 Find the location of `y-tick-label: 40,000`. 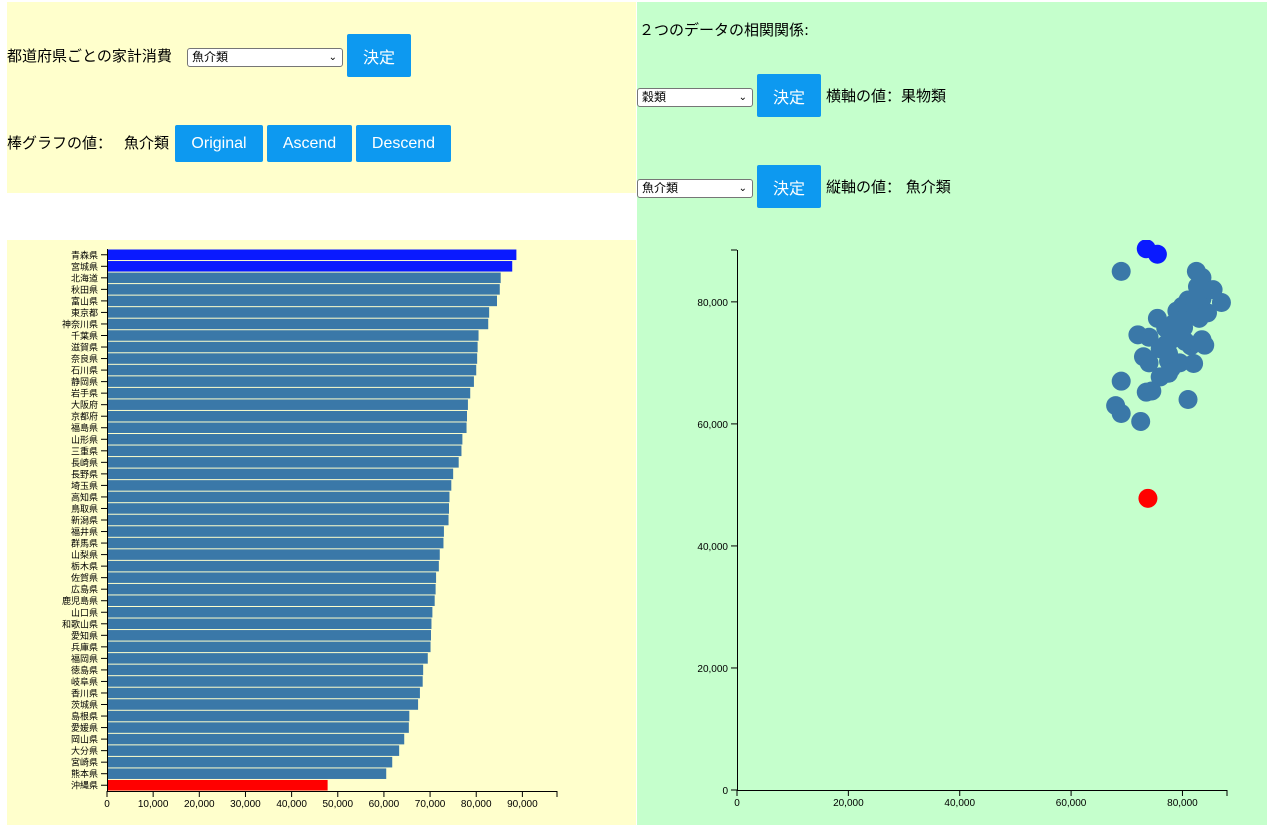

y-tick-label: 40,000 is located at coordinates (712, 547).